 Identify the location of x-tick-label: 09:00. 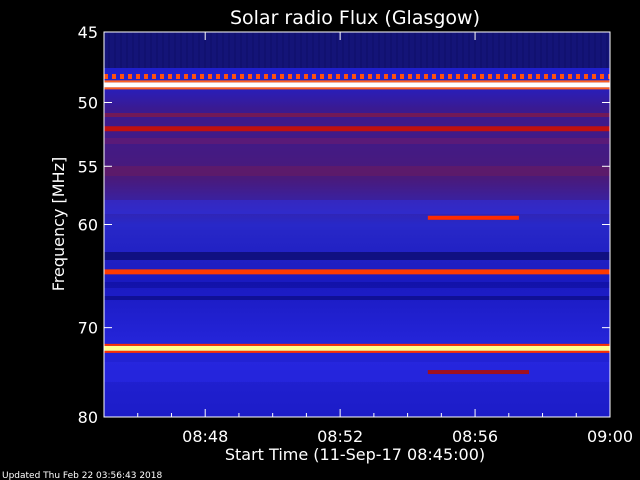
(610, 436).